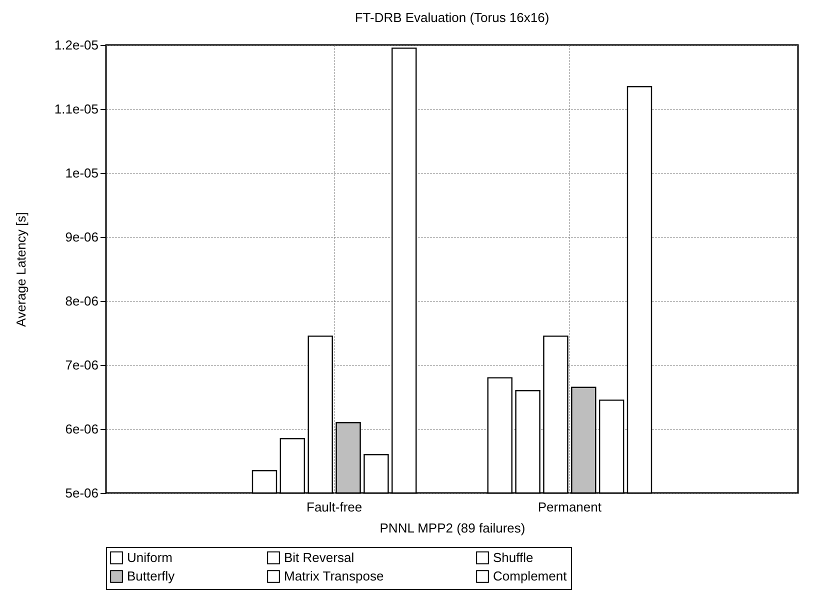 This screenshot has height=591, width=824. I want to click on x-tick-label: Permanent, so click(570, 507).